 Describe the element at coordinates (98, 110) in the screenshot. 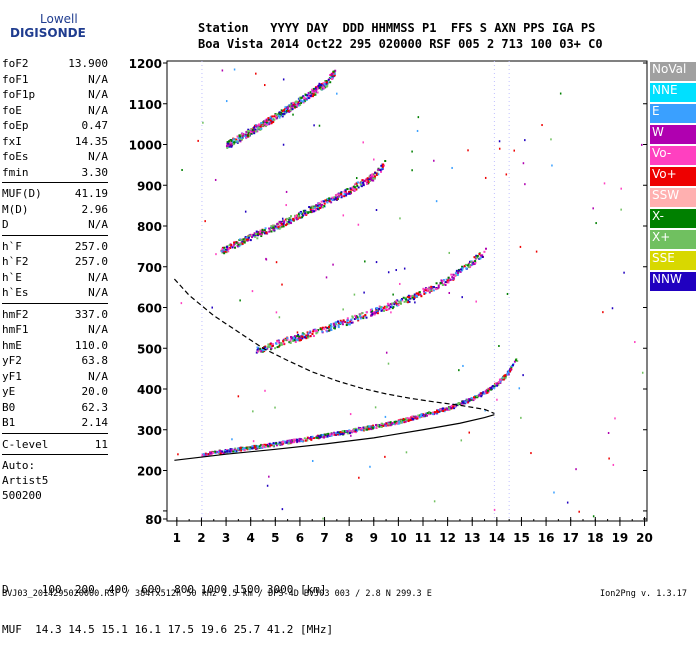

I see `param-value: N/A` at that location.